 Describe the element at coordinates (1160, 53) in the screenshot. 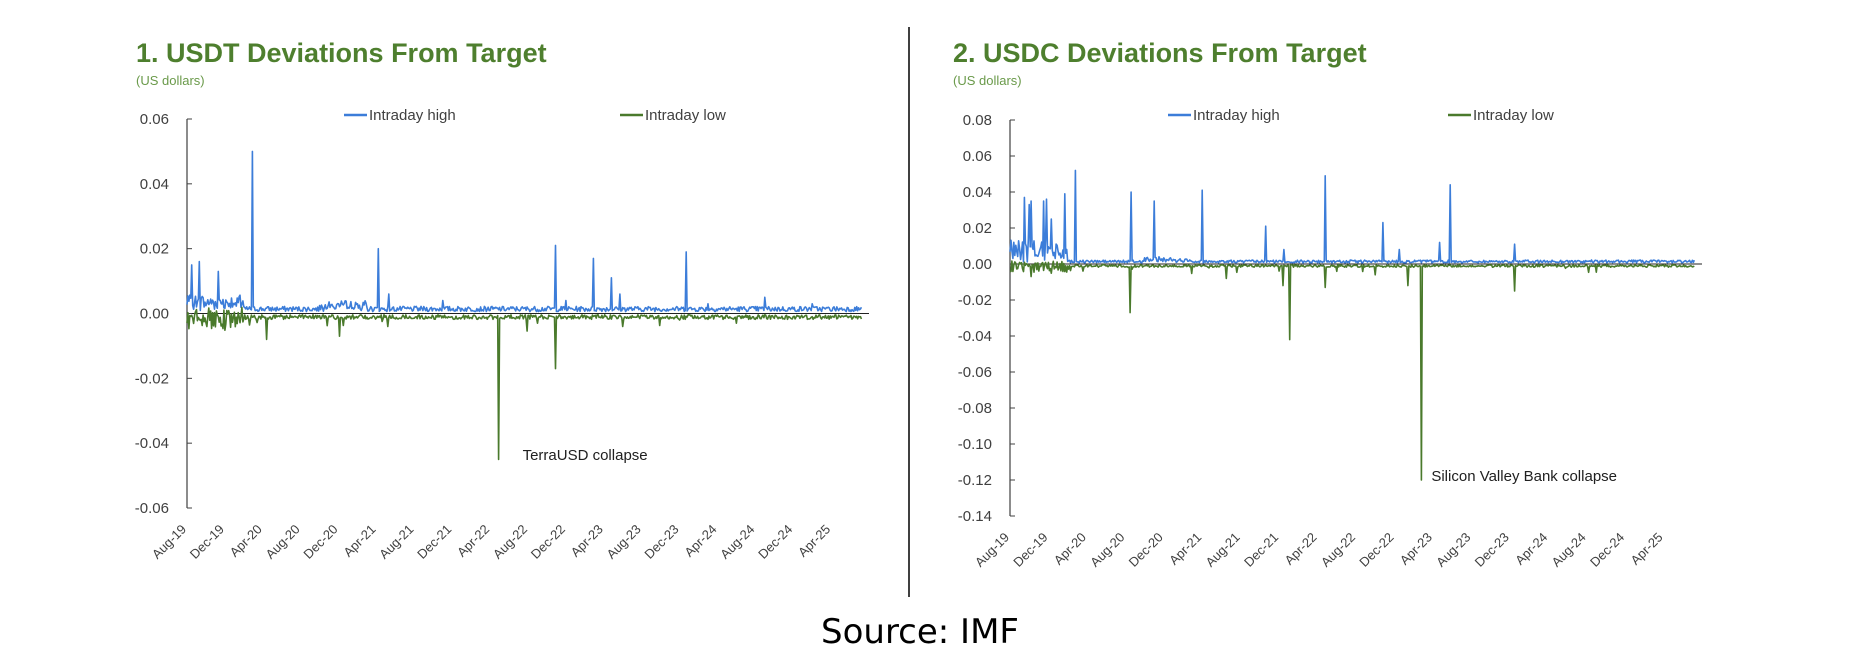

I see `chart-title: 2. USDC Deviations From Target` at that location.